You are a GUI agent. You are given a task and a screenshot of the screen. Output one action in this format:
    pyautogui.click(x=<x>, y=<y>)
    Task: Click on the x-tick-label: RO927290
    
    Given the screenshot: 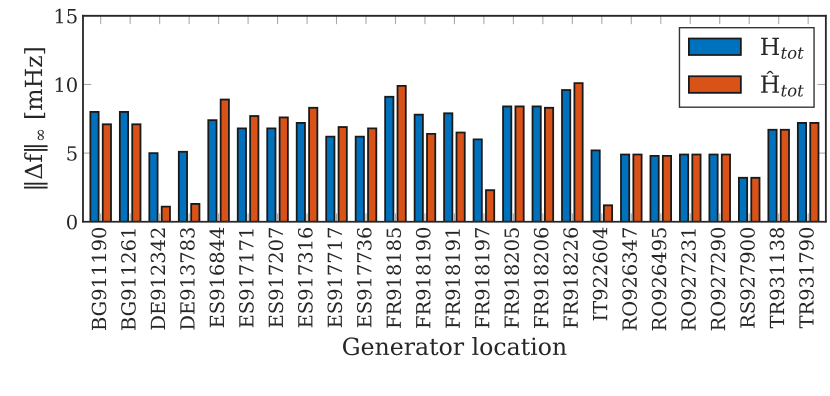 What is the action you would take?
    pyautogui.click(x=718, y=279)
    